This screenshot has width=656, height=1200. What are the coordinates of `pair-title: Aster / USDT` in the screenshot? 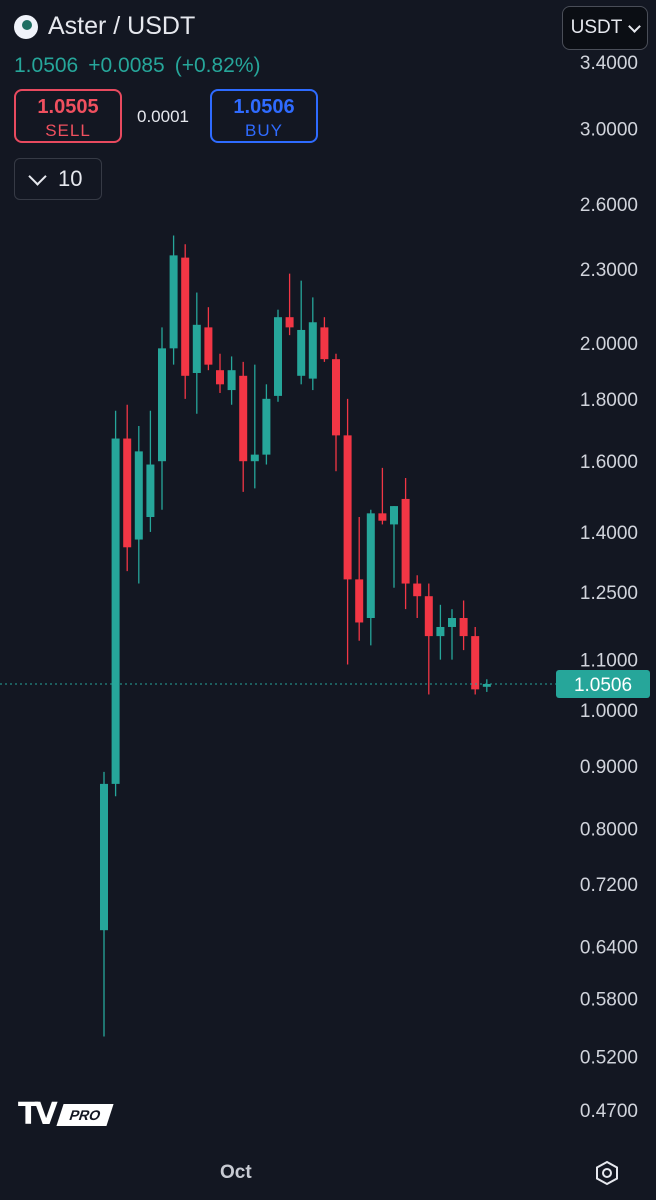 It's located at (122, 26).